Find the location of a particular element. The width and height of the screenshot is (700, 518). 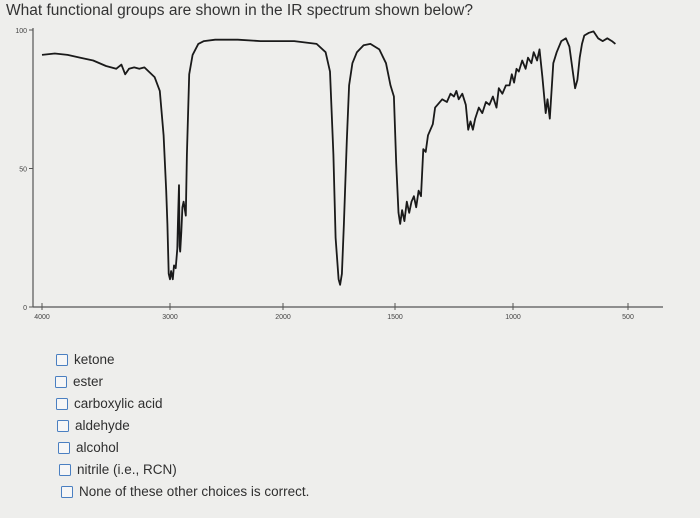

option-label: ketone is located at coordinates (94, 359).